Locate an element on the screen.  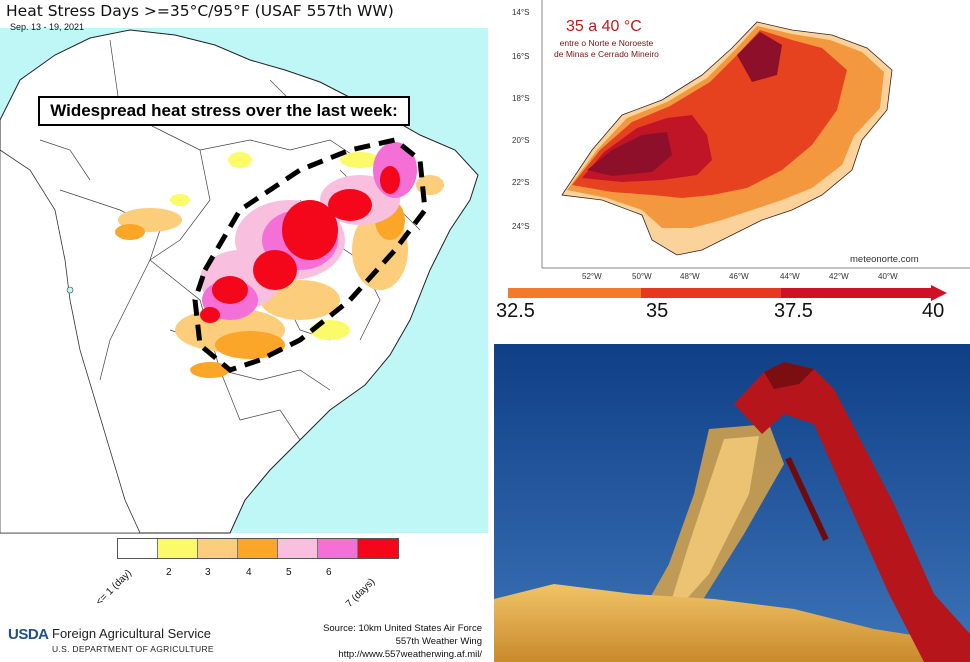
dashed-highlight-outline is located at coordinates (310, 255).